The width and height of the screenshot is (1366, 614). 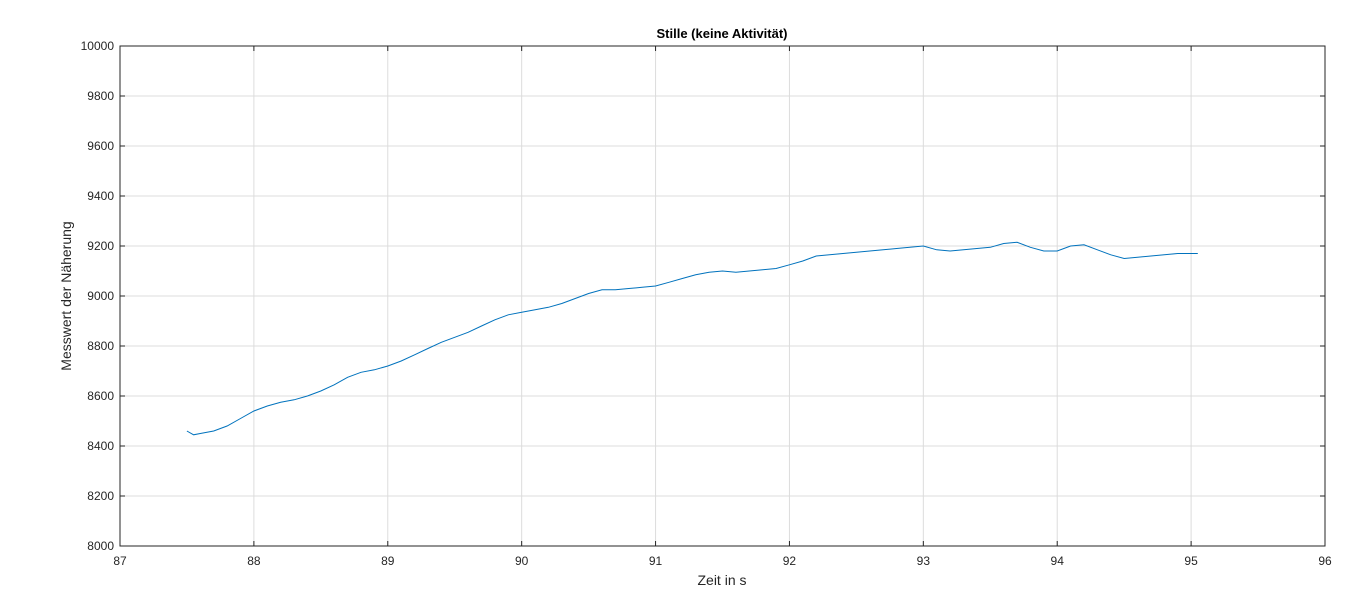 I want to click on y-tick-label: 10000, so click(x=98, y=46).